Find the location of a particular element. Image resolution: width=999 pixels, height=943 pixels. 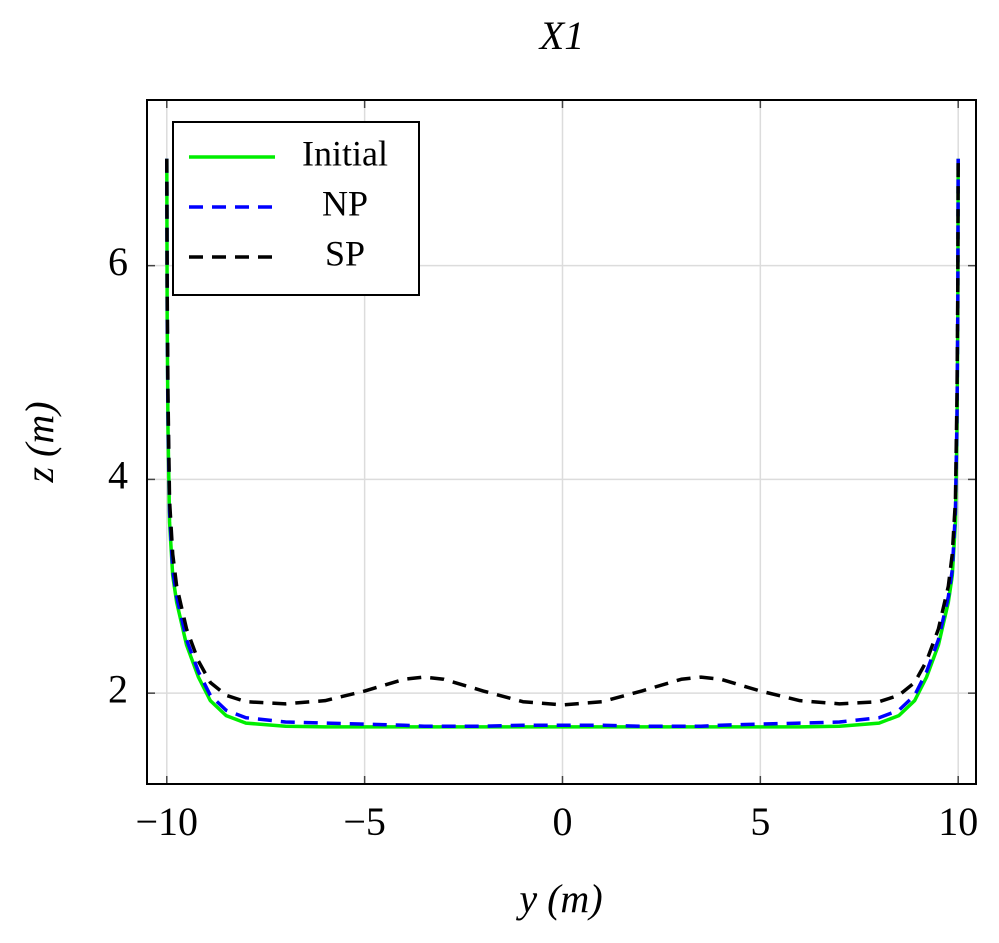

x-tick-label: −10 is located at coordinates (167, 821).